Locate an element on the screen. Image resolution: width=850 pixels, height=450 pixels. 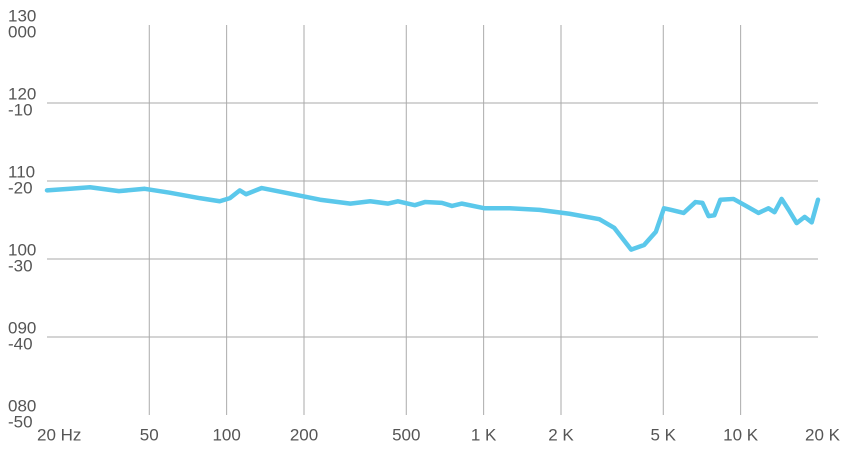
x-tick-label: 50 is located at coordinates (149, 434).